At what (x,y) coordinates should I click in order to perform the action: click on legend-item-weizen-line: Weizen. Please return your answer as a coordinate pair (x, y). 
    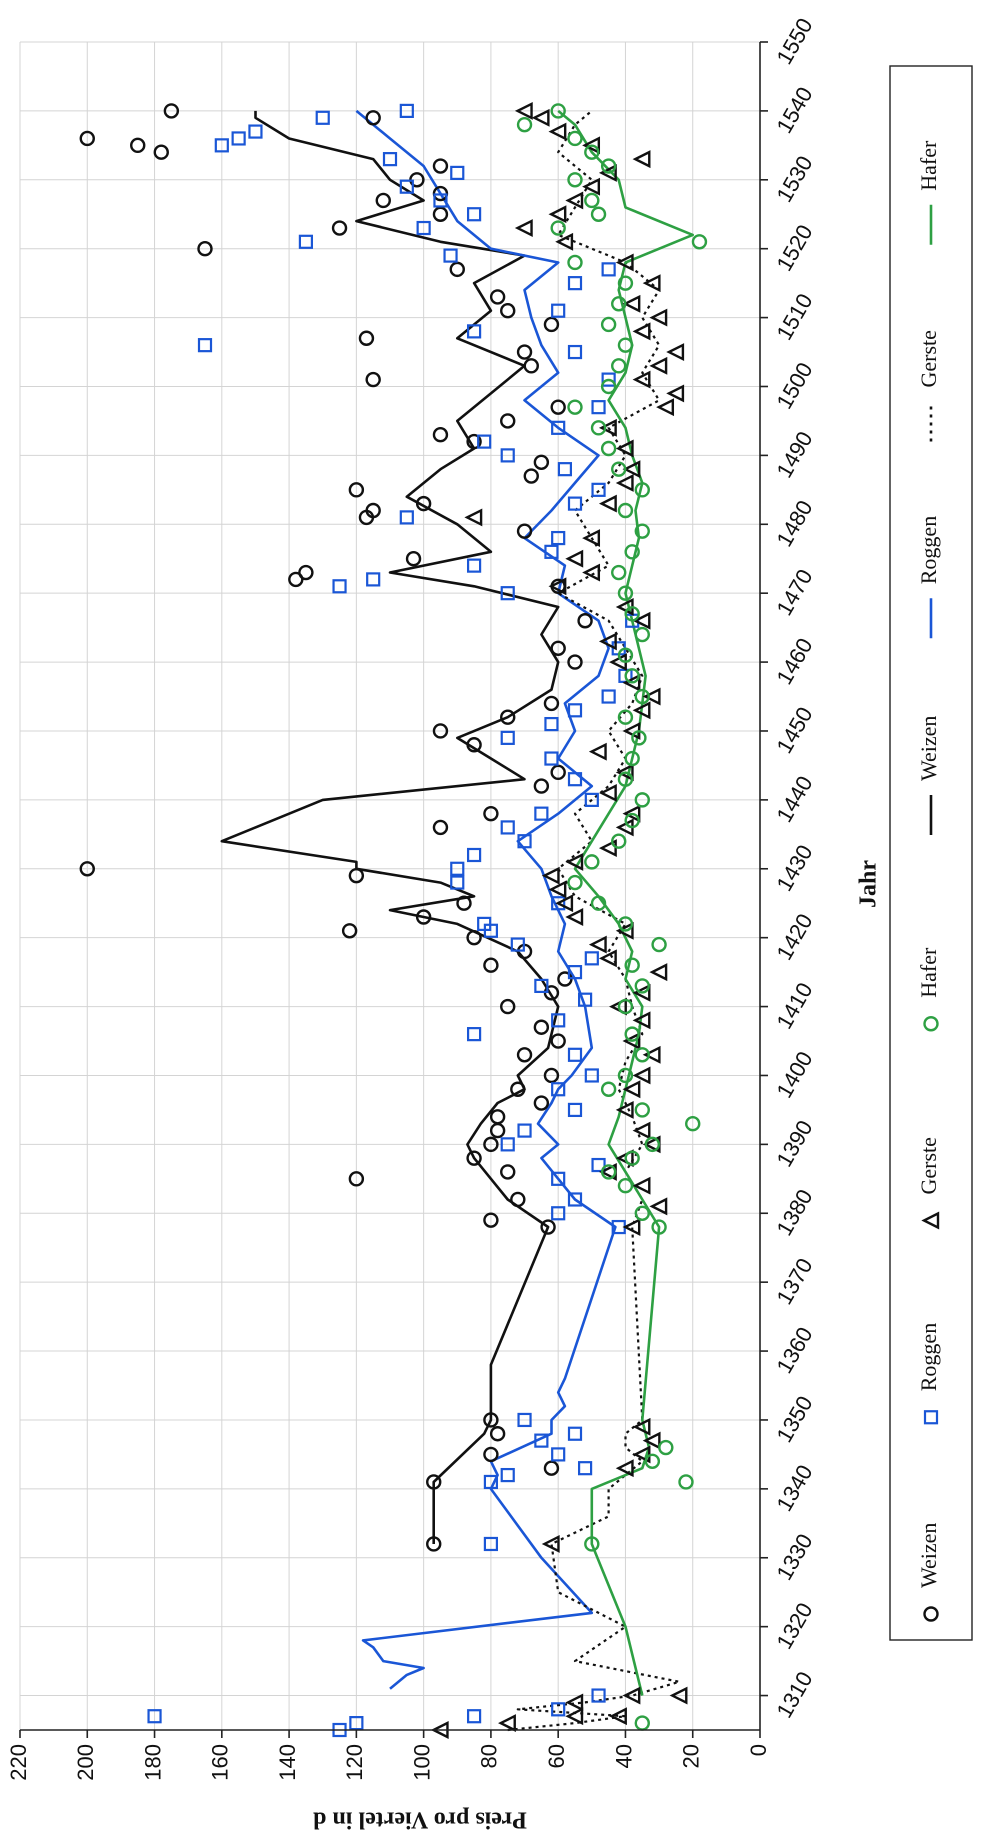
    Looking at the image, I should click on (928, 775).